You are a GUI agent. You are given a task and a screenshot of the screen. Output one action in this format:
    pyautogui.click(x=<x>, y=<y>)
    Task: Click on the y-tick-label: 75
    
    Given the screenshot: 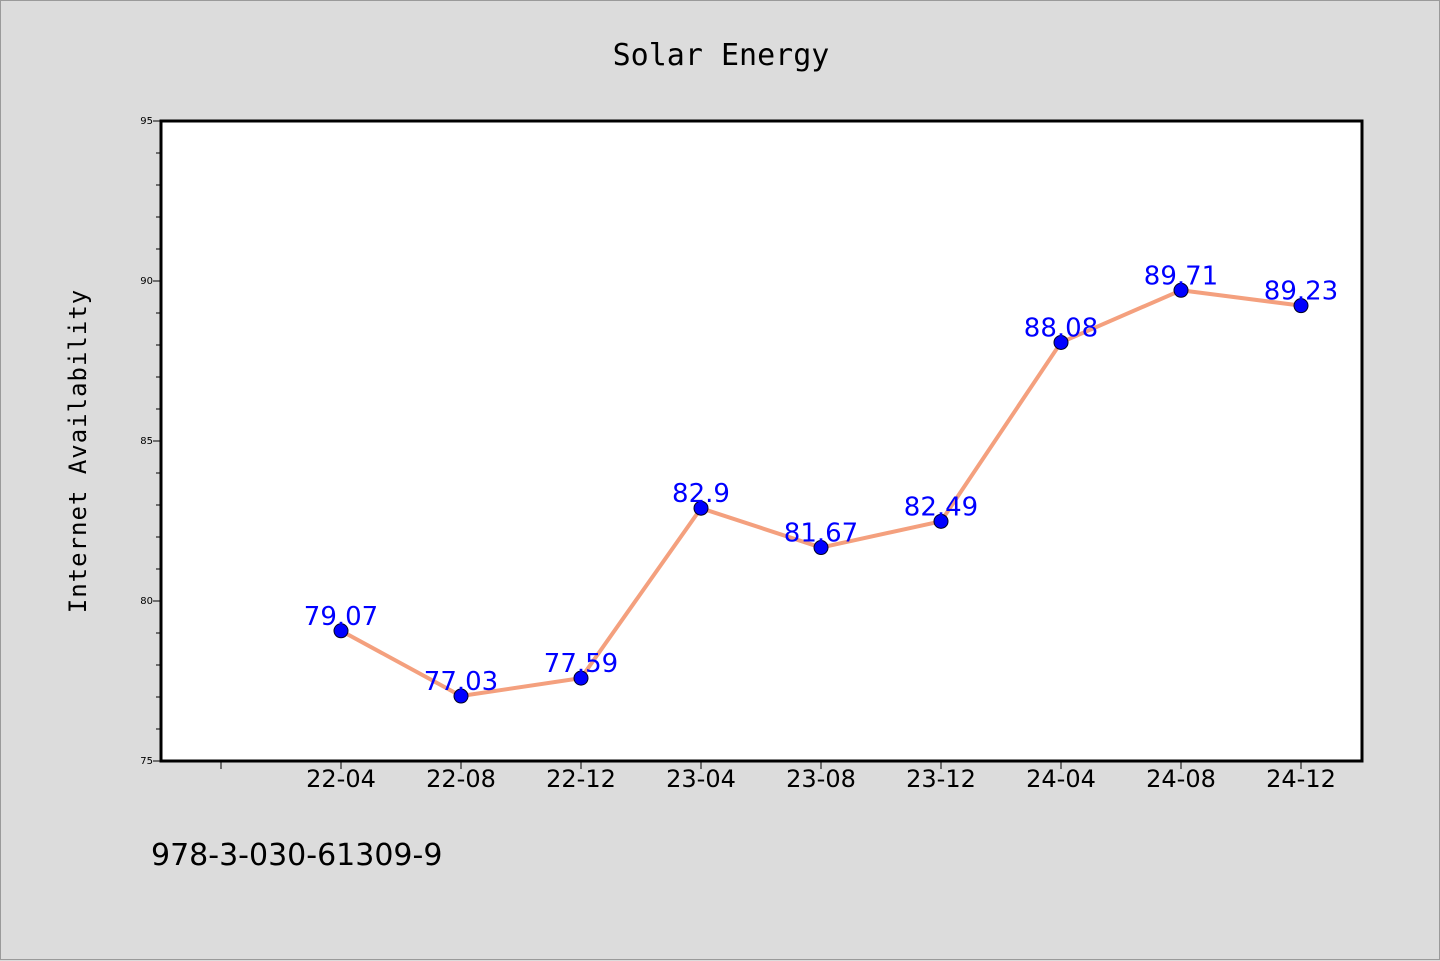 What is the action you would take?
    pyautogui.click(x=146, y=761)
    